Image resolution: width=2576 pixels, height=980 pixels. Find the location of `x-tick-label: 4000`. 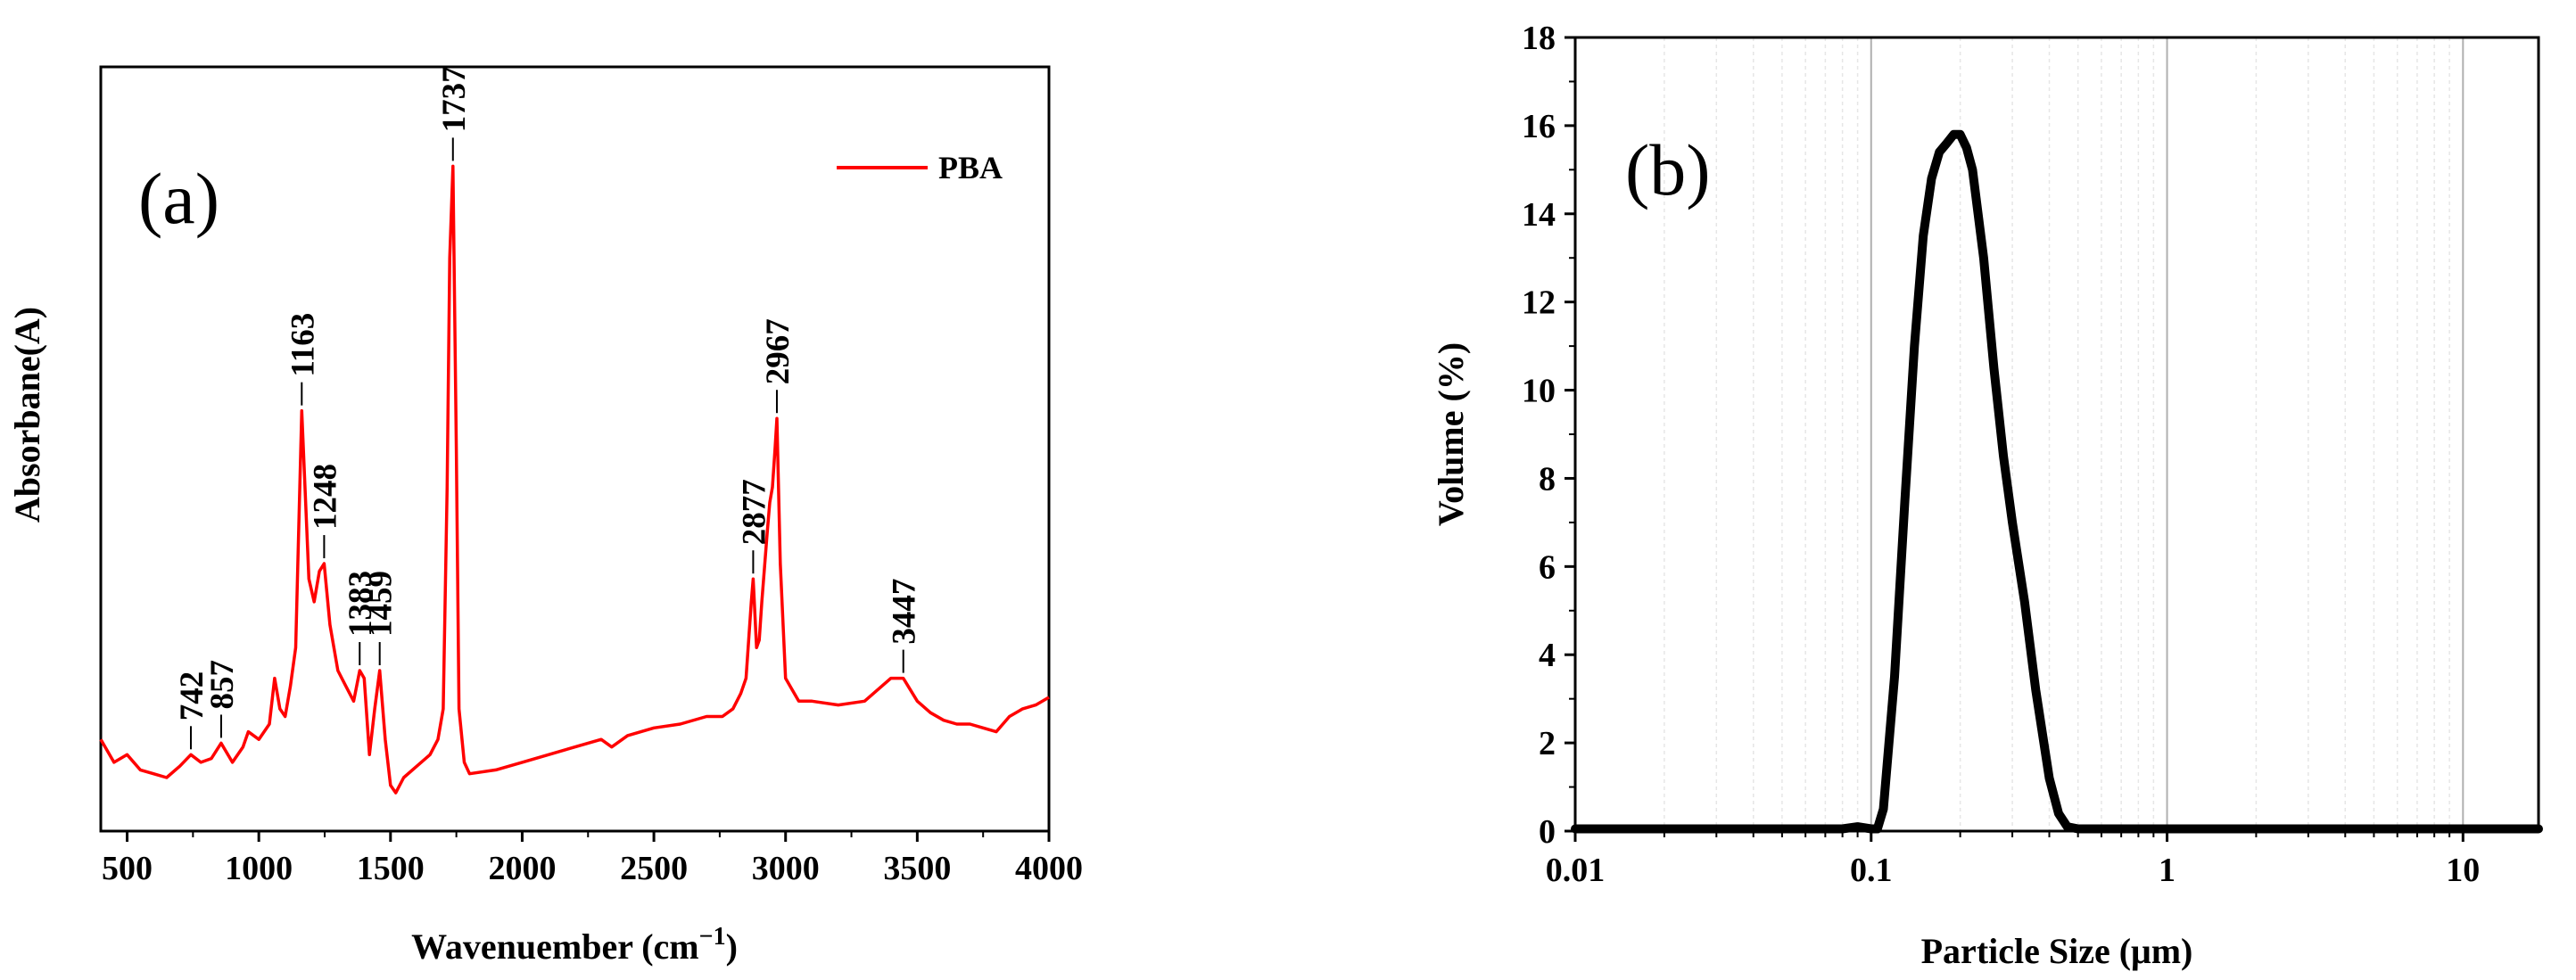

x-tick-label: 4000 is located at coordinates (1049, 868).